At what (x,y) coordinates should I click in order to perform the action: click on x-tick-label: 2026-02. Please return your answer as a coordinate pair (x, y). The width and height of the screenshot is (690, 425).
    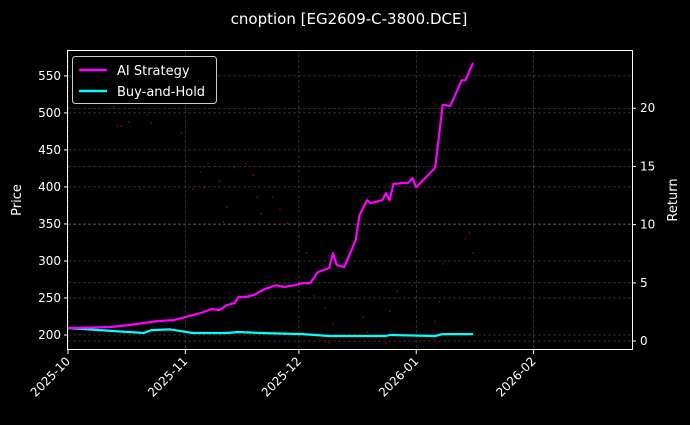
    Looking at the image, I should click on (515, 376).